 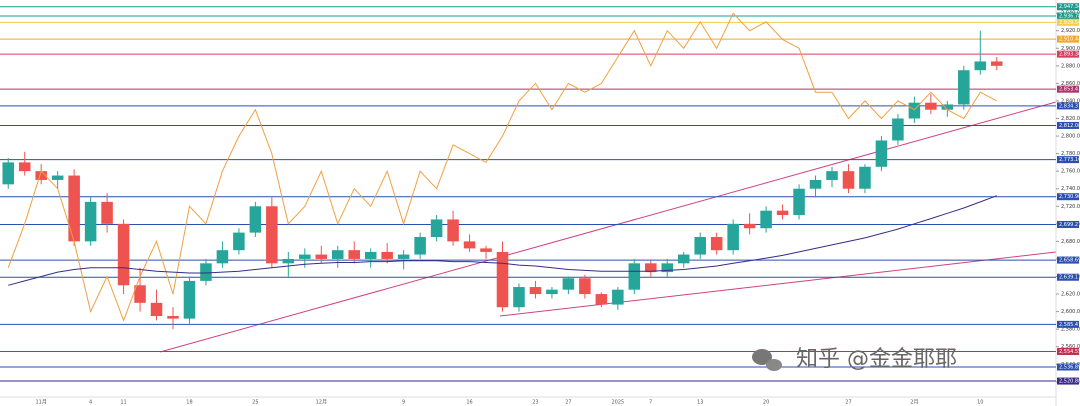 I want to click on x-tick-label: 11月, so click(x=41, y=403).